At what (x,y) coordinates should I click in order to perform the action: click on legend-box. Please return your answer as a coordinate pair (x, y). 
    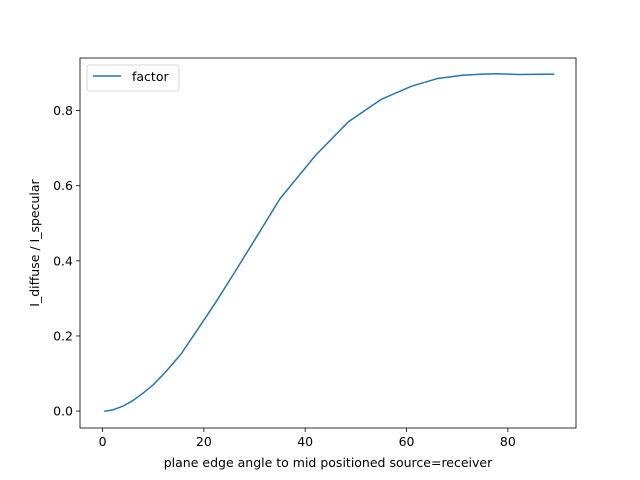
    Looking at the image, I should click on (133, 78).